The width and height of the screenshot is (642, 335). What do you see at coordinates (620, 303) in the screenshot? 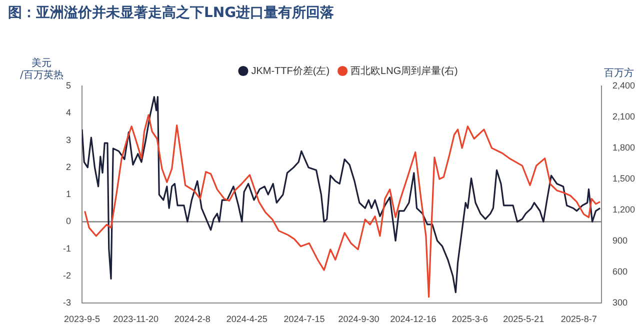
I see `y2-tick-label: 300` at bounding box center [620, 303].